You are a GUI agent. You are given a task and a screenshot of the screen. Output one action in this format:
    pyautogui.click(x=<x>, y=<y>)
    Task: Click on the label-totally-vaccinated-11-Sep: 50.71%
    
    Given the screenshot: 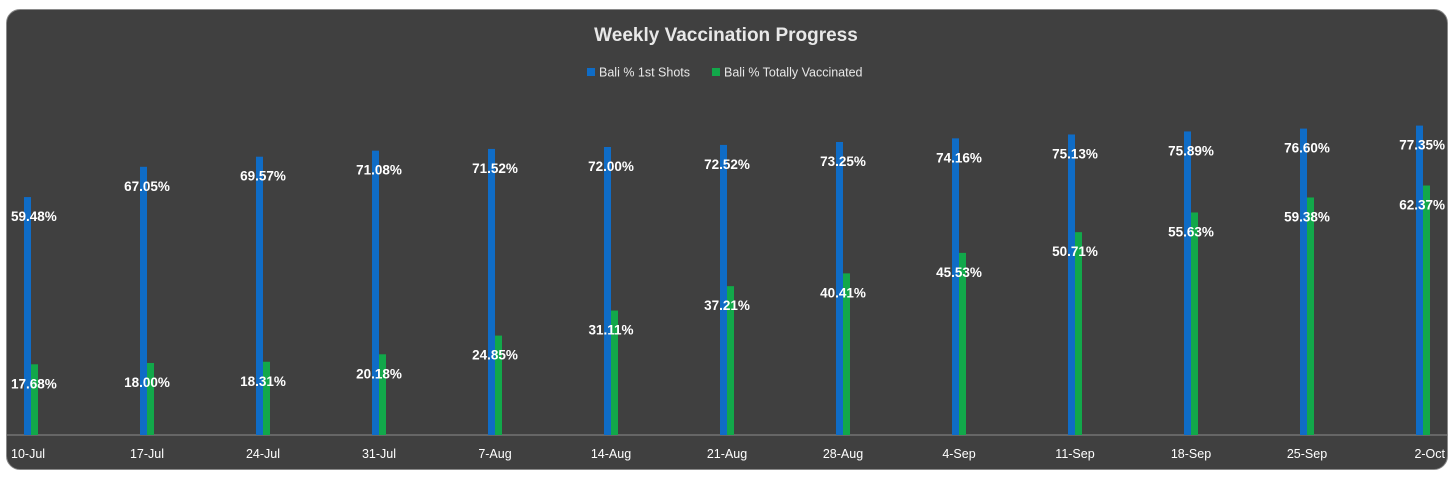 What is the action you would take?
    pyautogui.click(x=1075, y=251)
    